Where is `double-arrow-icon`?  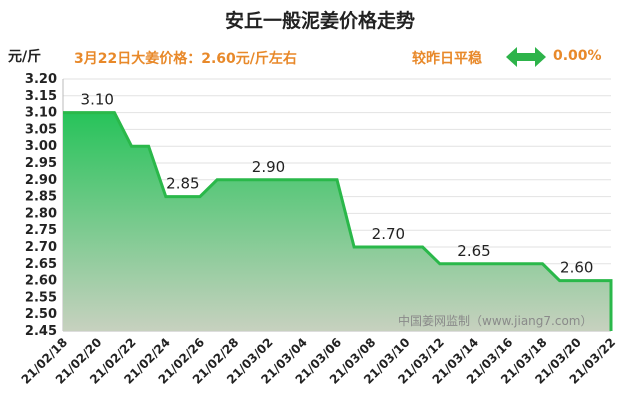
double-arrow-icon is located at coordinates (526, 59).